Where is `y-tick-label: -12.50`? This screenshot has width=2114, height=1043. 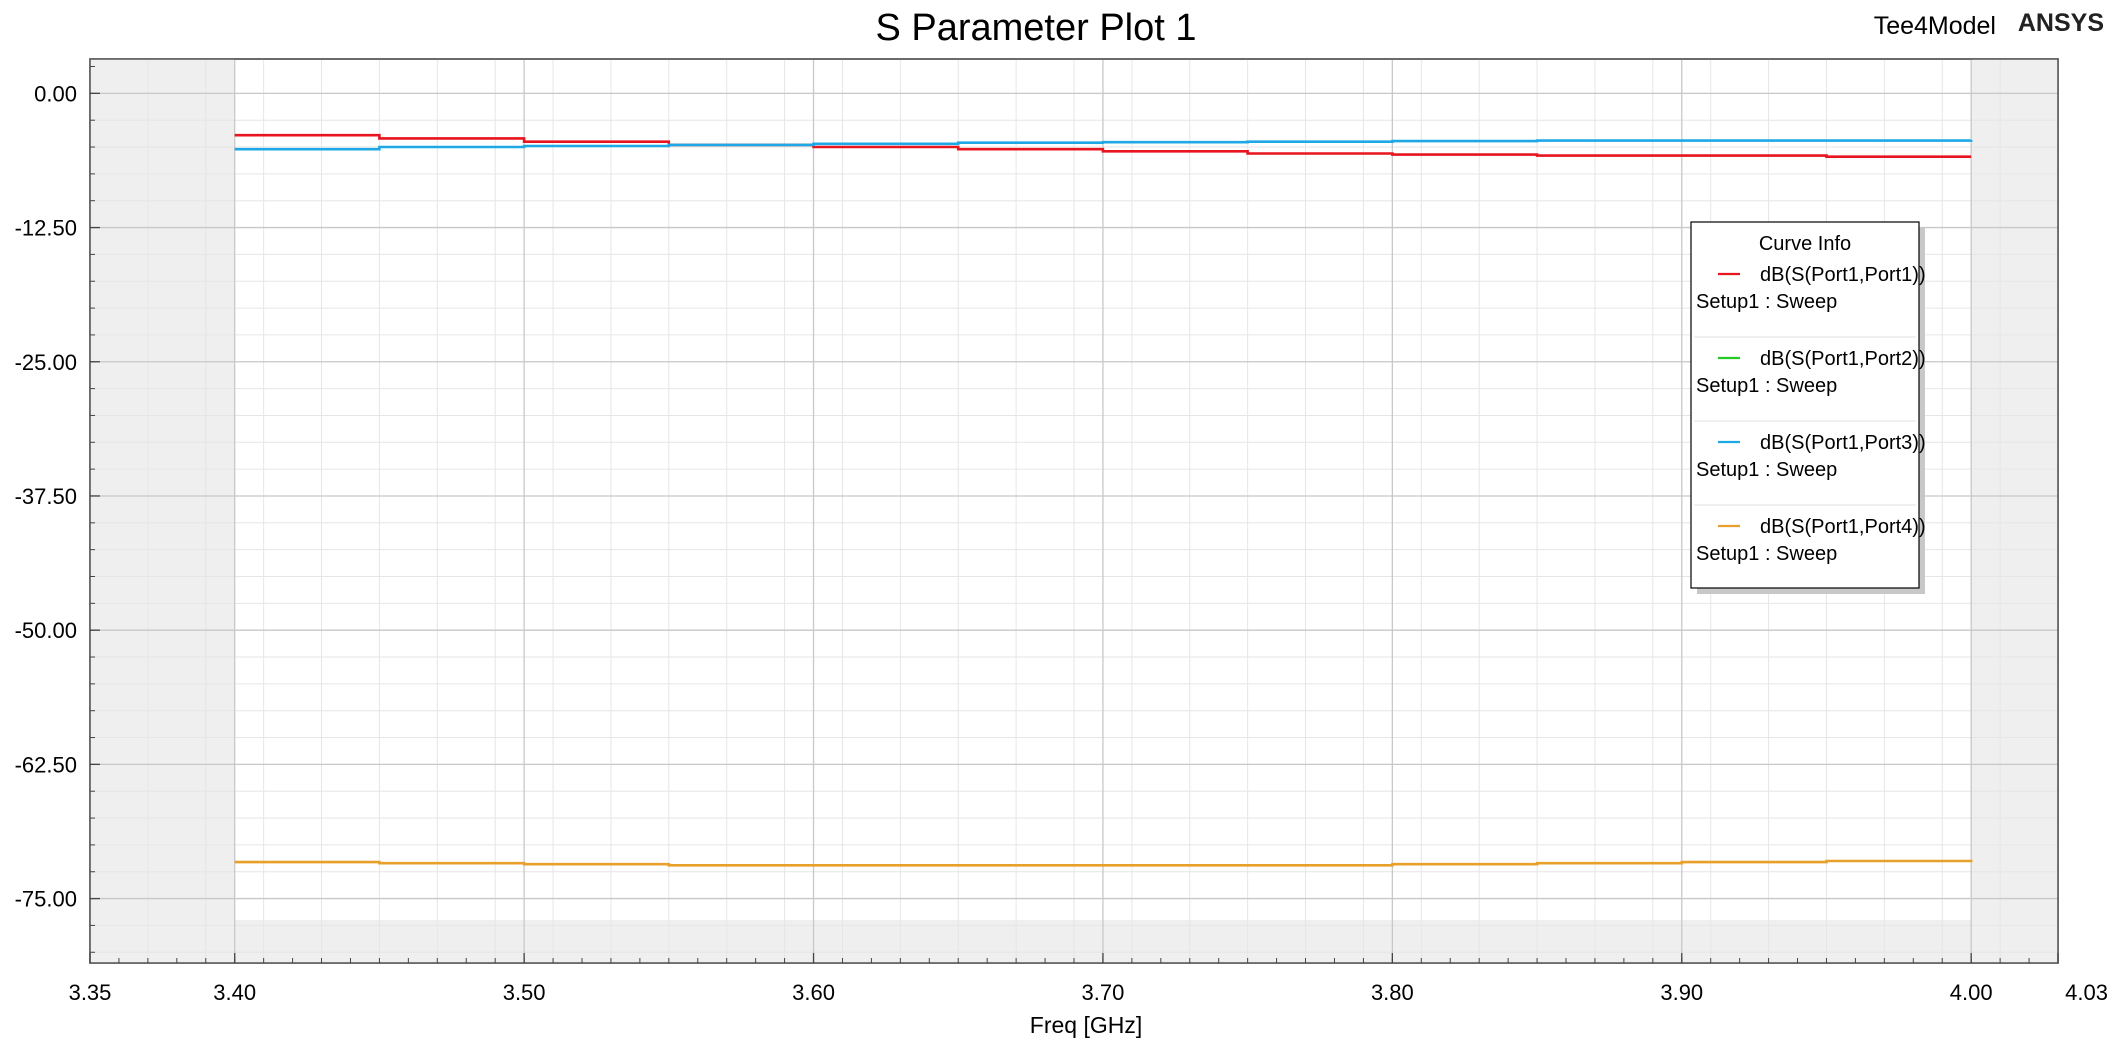
y-tick-label: -12.50 is located at coordinates (46, 228).